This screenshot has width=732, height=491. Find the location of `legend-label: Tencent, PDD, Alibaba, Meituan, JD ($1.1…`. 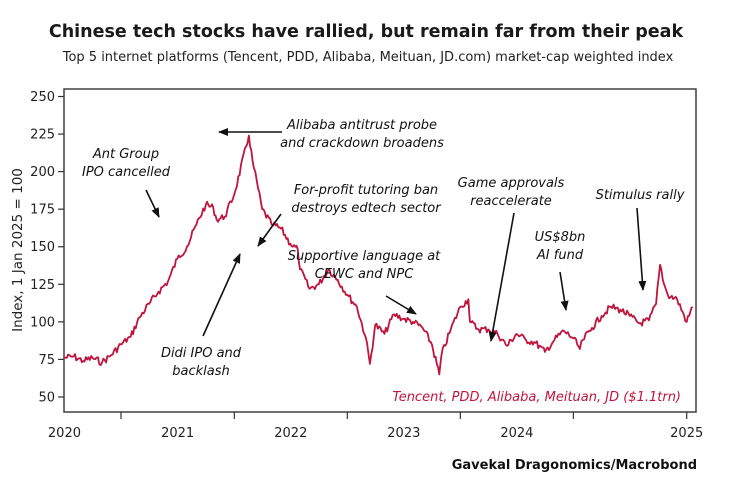

legend-label: Tencent, PDD, Alibaba, Meituan, JD ($1.1… is located at coordinates (536, 397).